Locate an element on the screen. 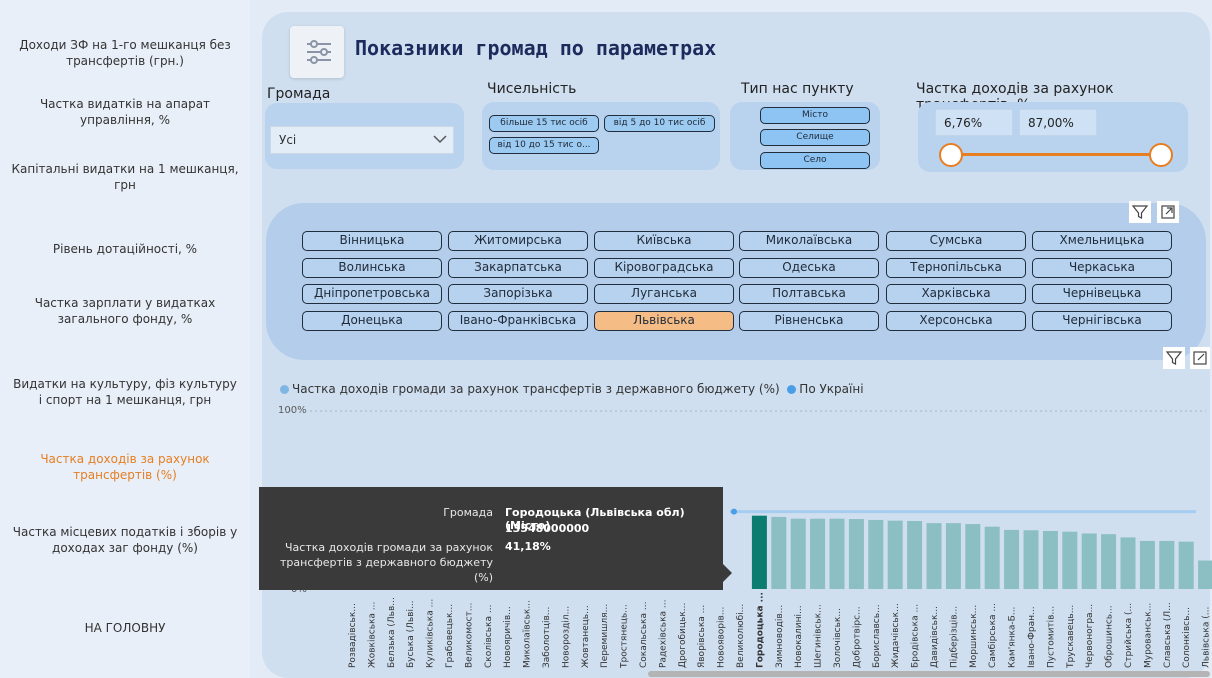 The width and height of the screenshot is (1212, 678). region-button: Рівненська is located at coordinates (809, 321).